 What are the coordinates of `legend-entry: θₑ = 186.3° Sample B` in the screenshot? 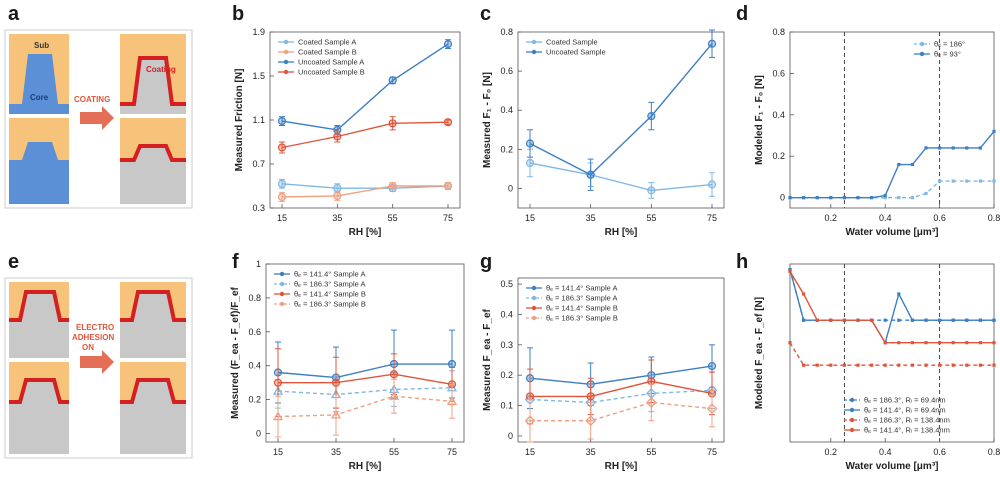 It's located at (582, 318).